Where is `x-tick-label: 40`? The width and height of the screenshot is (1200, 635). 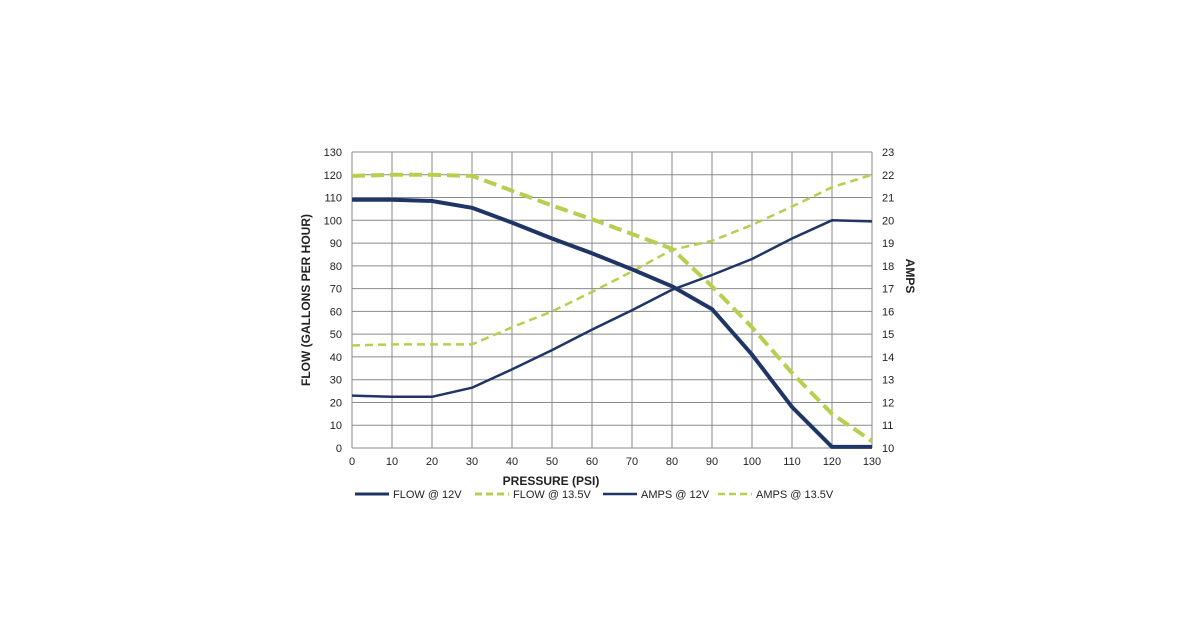
x-tick-label: 40 is located at coordinates (512, 462).